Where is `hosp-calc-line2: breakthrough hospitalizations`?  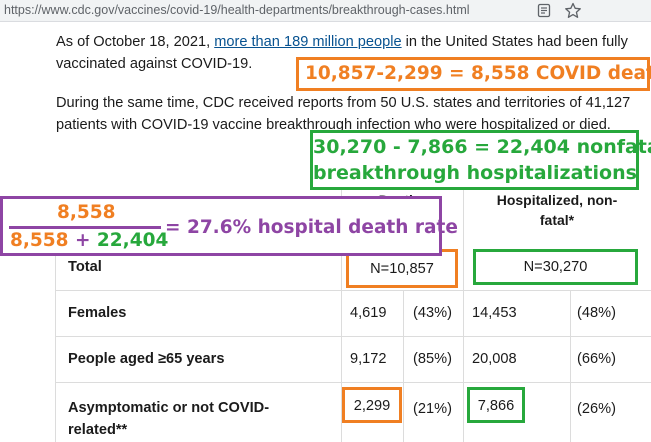 hosp-calc-line2: breakthrough hospitalizations is located at coordinates (475, 173).